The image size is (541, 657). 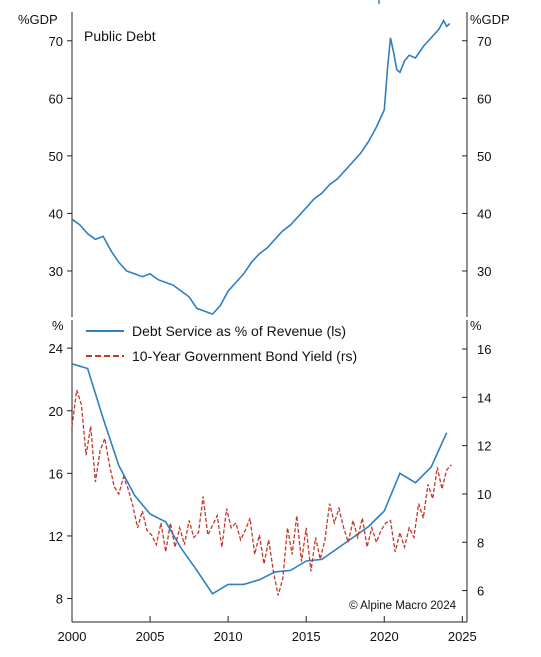 I want to click on x-axis-ticks: 2000 2005 2010 2015 2020 2025, so click(x=267, y=630).